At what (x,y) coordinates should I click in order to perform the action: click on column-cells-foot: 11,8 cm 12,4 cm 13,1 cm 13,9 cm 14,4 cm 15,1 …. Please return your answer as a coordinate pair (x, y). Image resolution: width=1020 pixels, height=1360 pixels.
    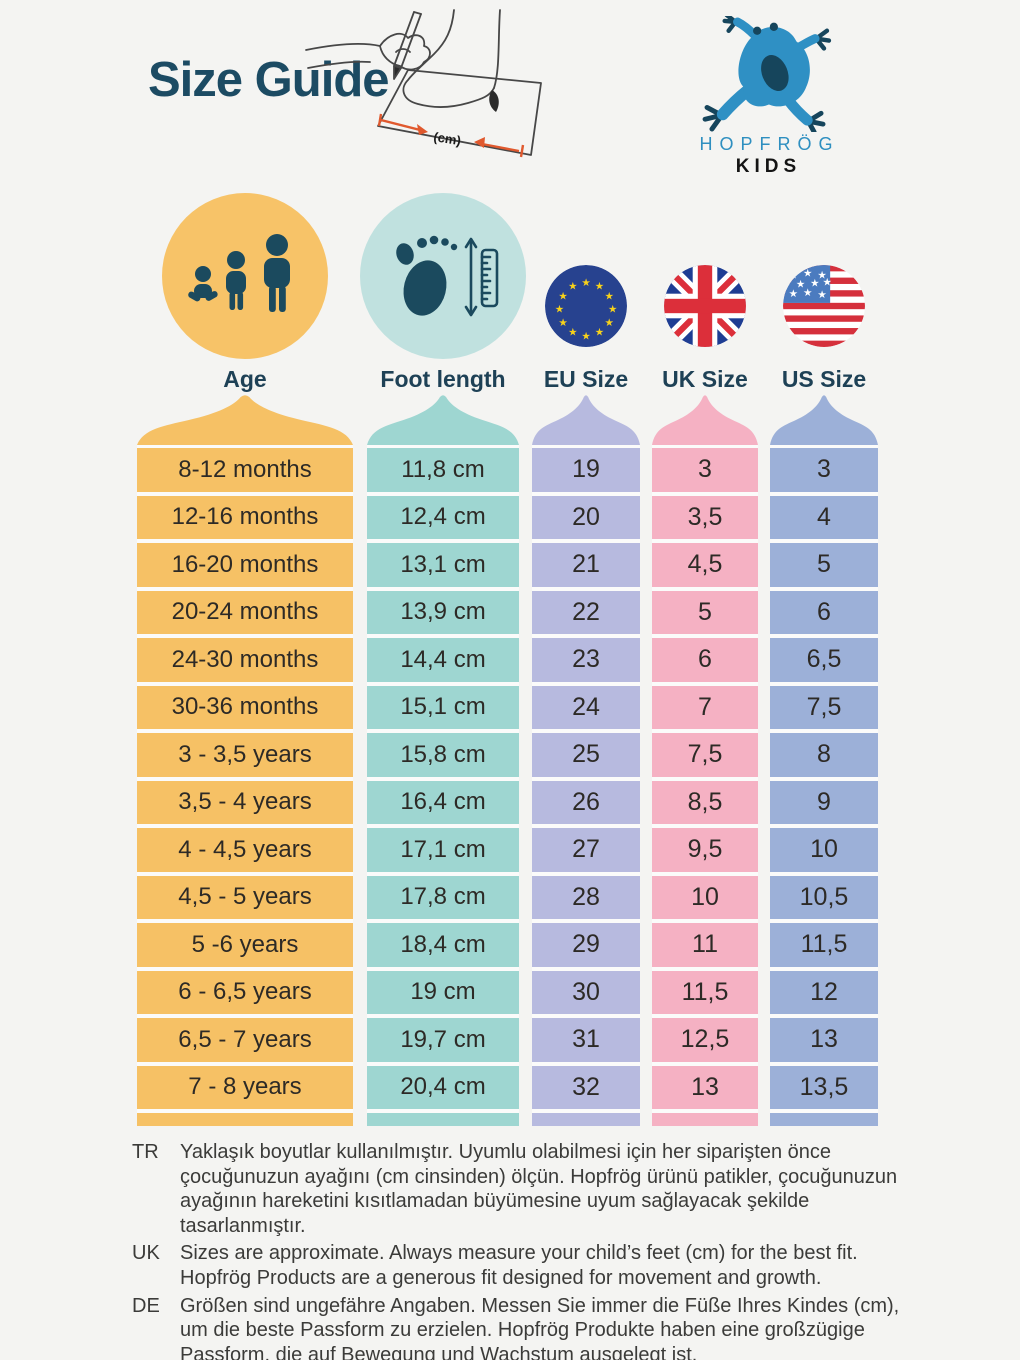
    Looking at the image, I should click on (443, 785).